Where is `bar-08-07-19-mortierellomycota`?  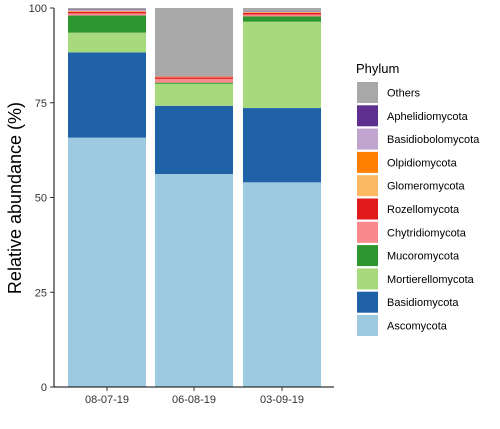 bar-08-07-19-mortierellomycota is located at coordinates (107, 42).